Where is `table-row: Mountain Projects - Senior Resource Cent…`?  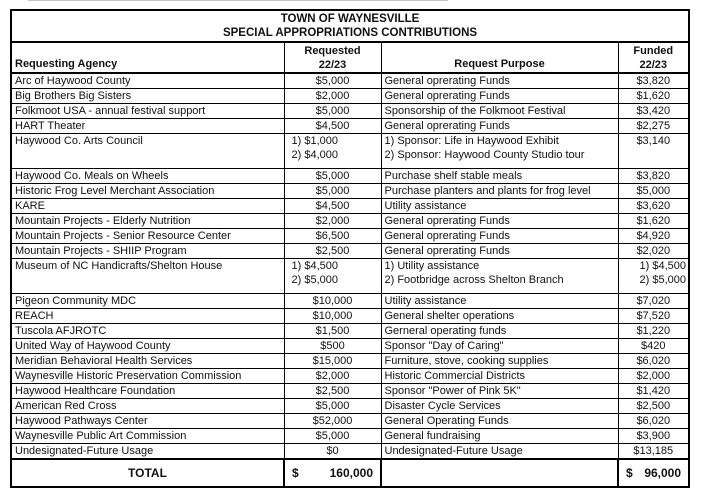 table-row: Mountain Projects - Senior Resource Cent… is located at coordinates (350, 236).